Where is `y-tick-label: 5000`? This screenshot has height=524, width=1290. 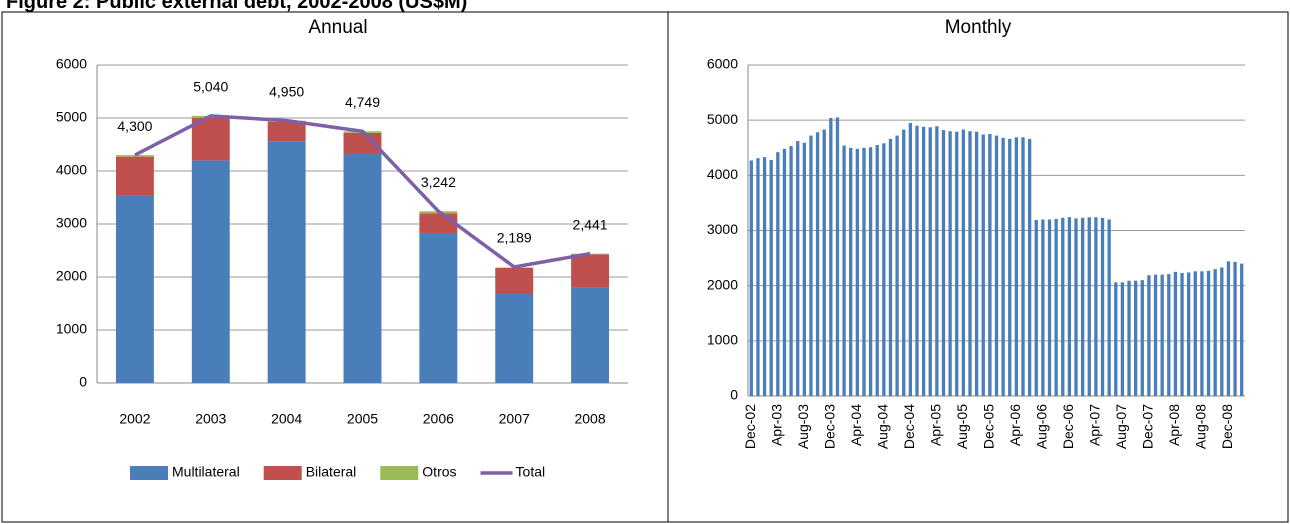
y-tick-label: 5000 is located at coordinates (71, 117).